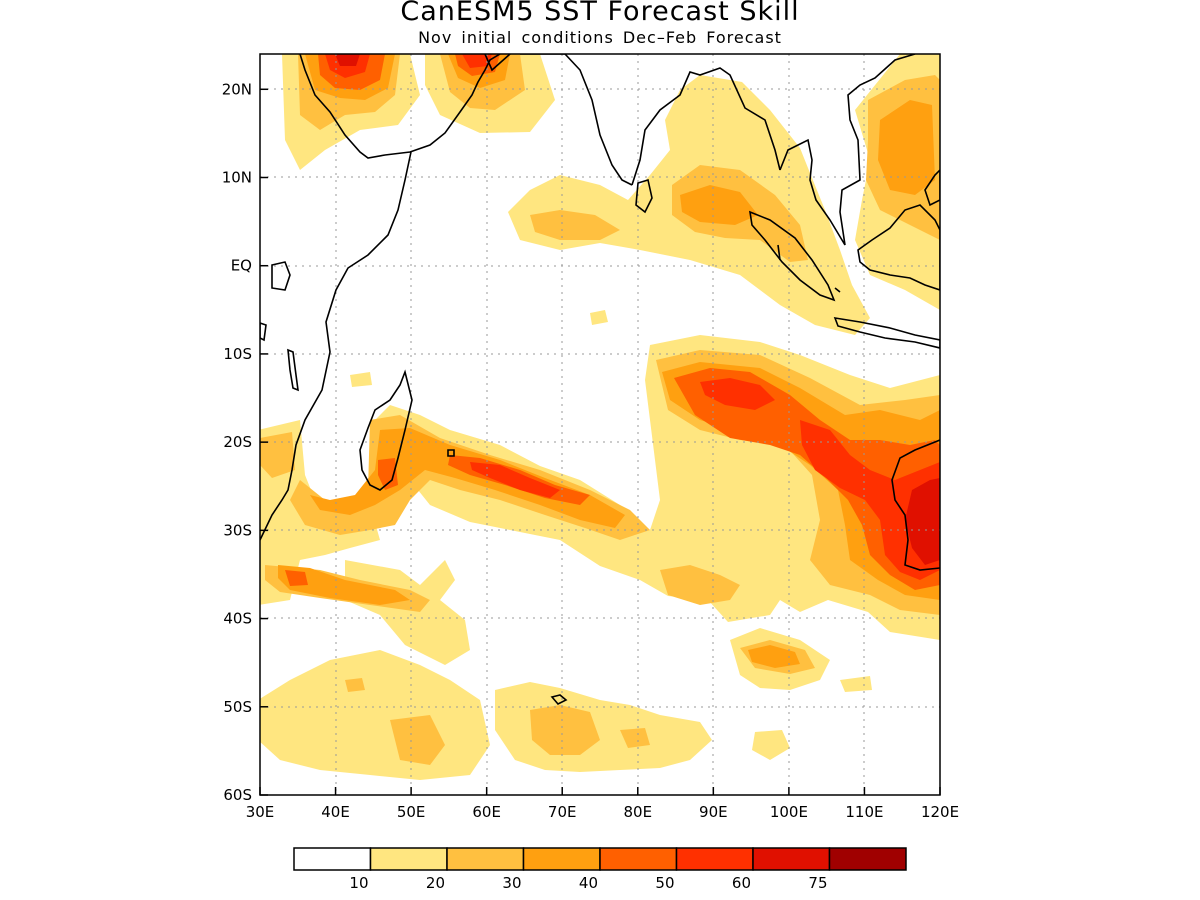  I want to click on kerguelen-coastline, so click(559, 699).